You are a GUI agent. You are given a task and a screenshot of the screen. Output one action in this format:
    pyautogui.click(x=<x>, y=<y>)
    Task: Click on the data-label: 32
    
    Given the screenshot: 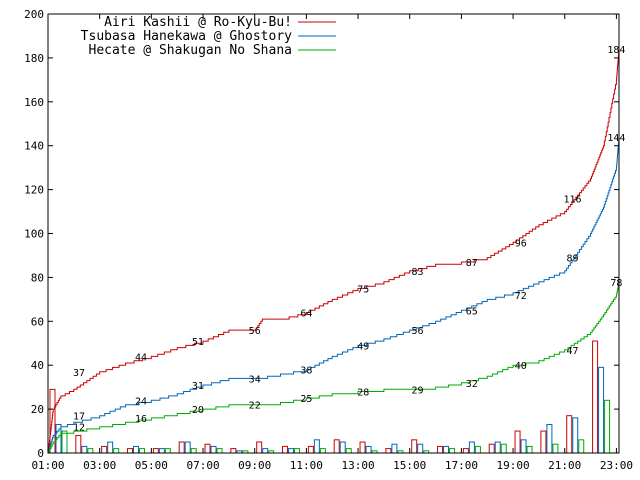 What is the action you would take?
    pyautogui.click(x=472, y=384)
    